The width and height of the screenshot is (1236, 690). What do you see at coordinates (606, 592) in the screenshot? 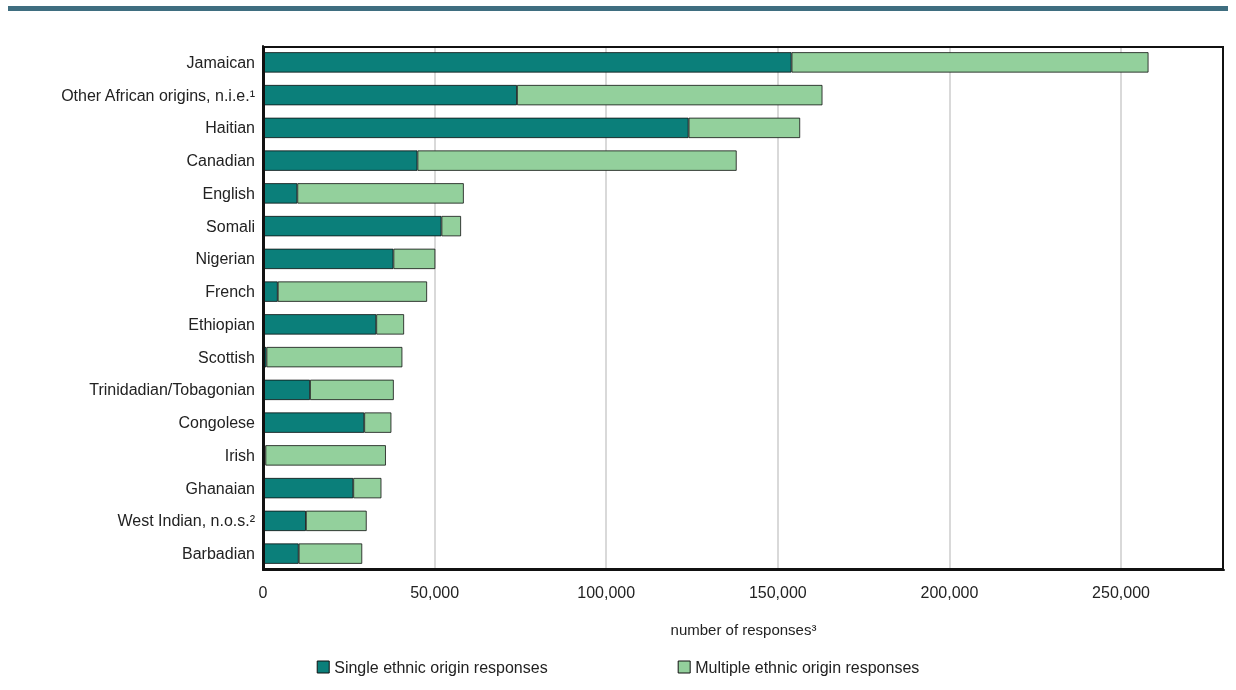
I see `x-tick-label: 100,000` at bounding box center [606, 592].